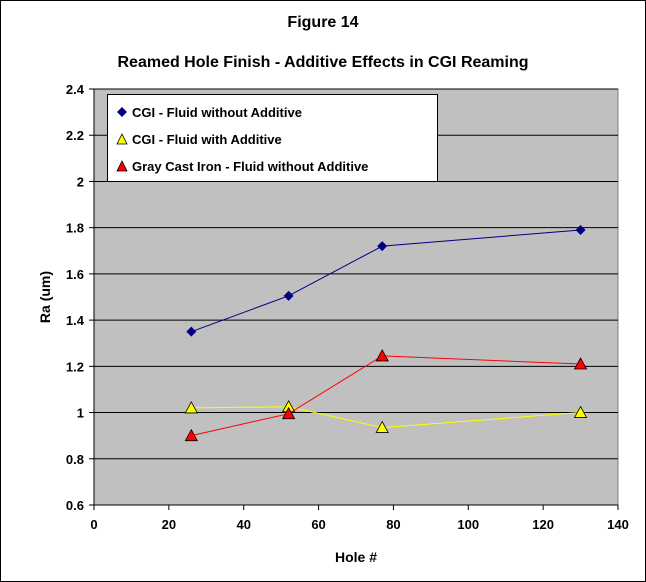  What do you see at coordinates (323, 22) in the screenshot?
I see `figure-title: Figure 14` at bounding box center [323, 22].